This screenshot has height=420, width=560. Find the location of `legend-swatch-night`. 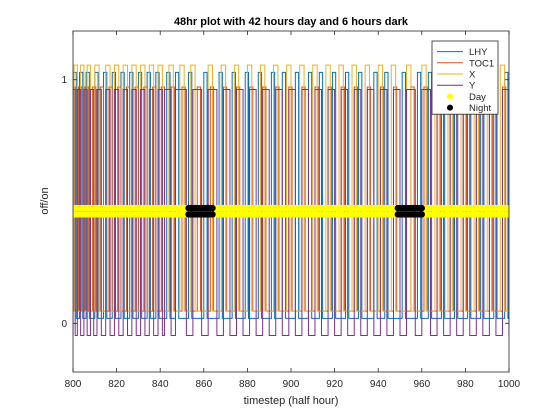

legend-swatch-night is located at coordinates (450, 107).